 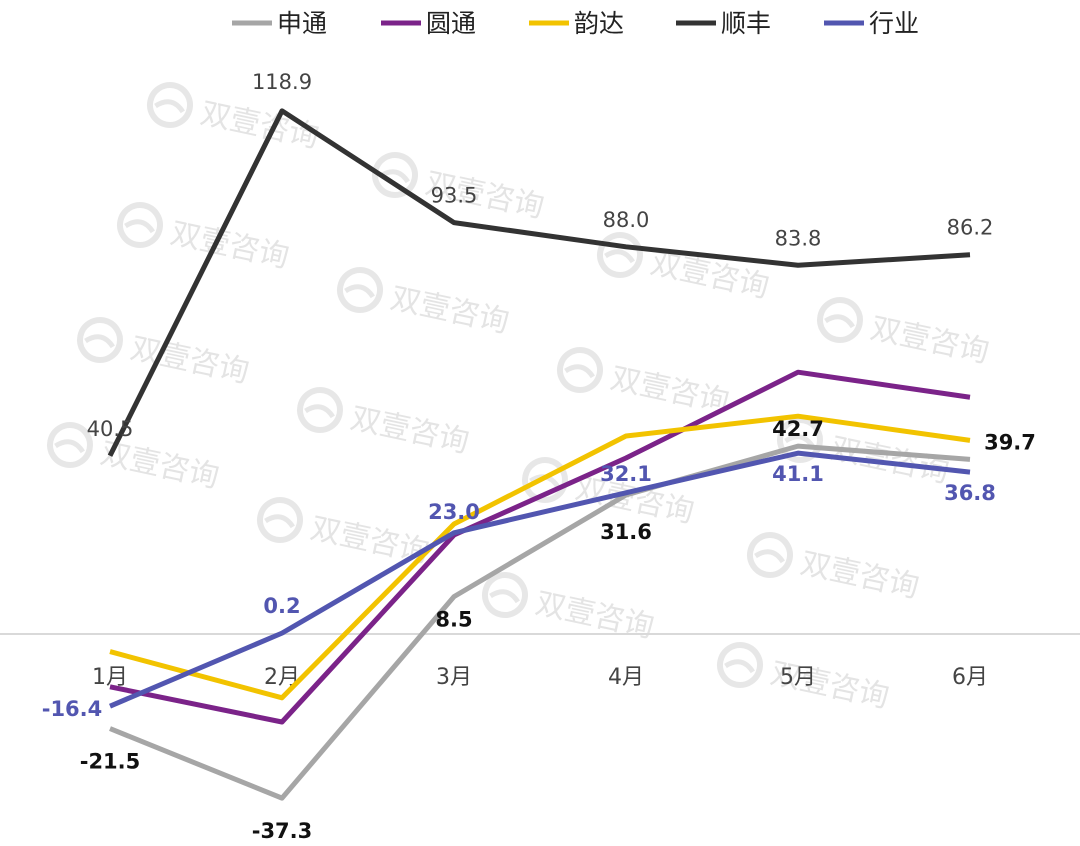 I want to click on x-tick-label: 6月, so click(x=970, y=677).